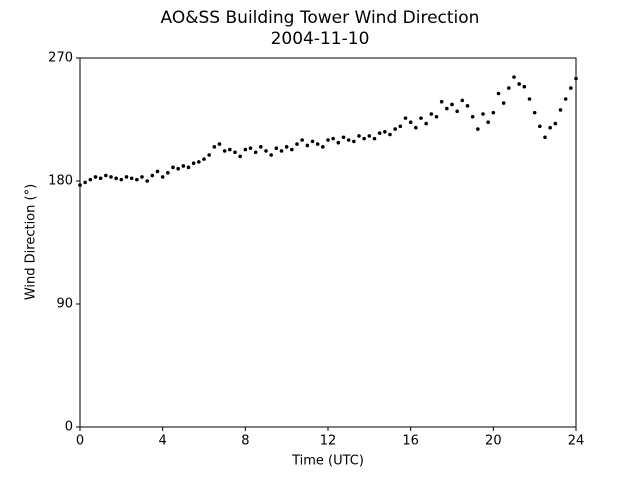  I want to click on x-tick-label: 8, so click(245, 441).